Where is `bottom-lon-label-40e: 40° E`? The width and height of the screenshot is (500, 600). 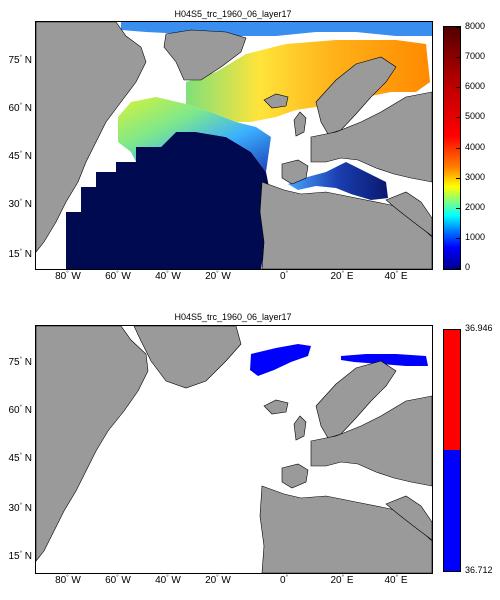
bottom-lon-label-40e: 40° E is located at coordinates (396, 580).